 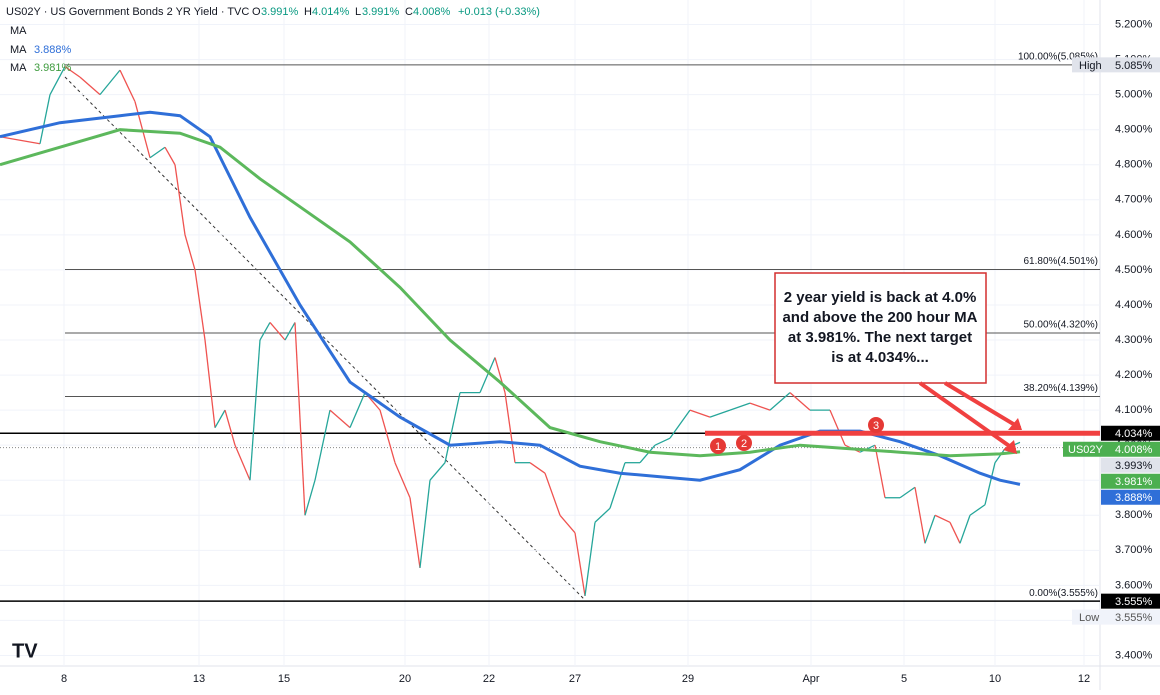 What do you see at coordinates (1134, 305) in the screenshot?
I see `y-tick-label: 4.400%` at bounding box center [1134, 305].